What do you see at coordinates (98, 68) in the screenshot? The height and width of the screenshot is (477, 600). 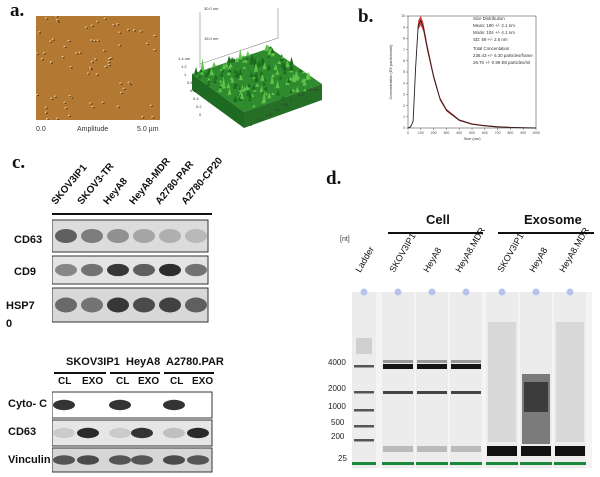 I see `afm-amplitude-image` at bounding box center [98, 68].